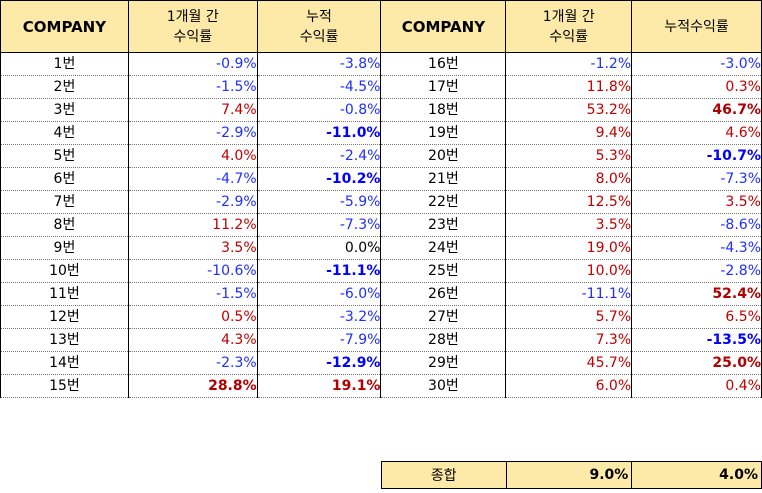 The width and height of the screenshot is (762, 493). Describe the element at coordinates (696, 225) in the screenshot. I see `cumulative-return-cell: -8.6%` at that location.